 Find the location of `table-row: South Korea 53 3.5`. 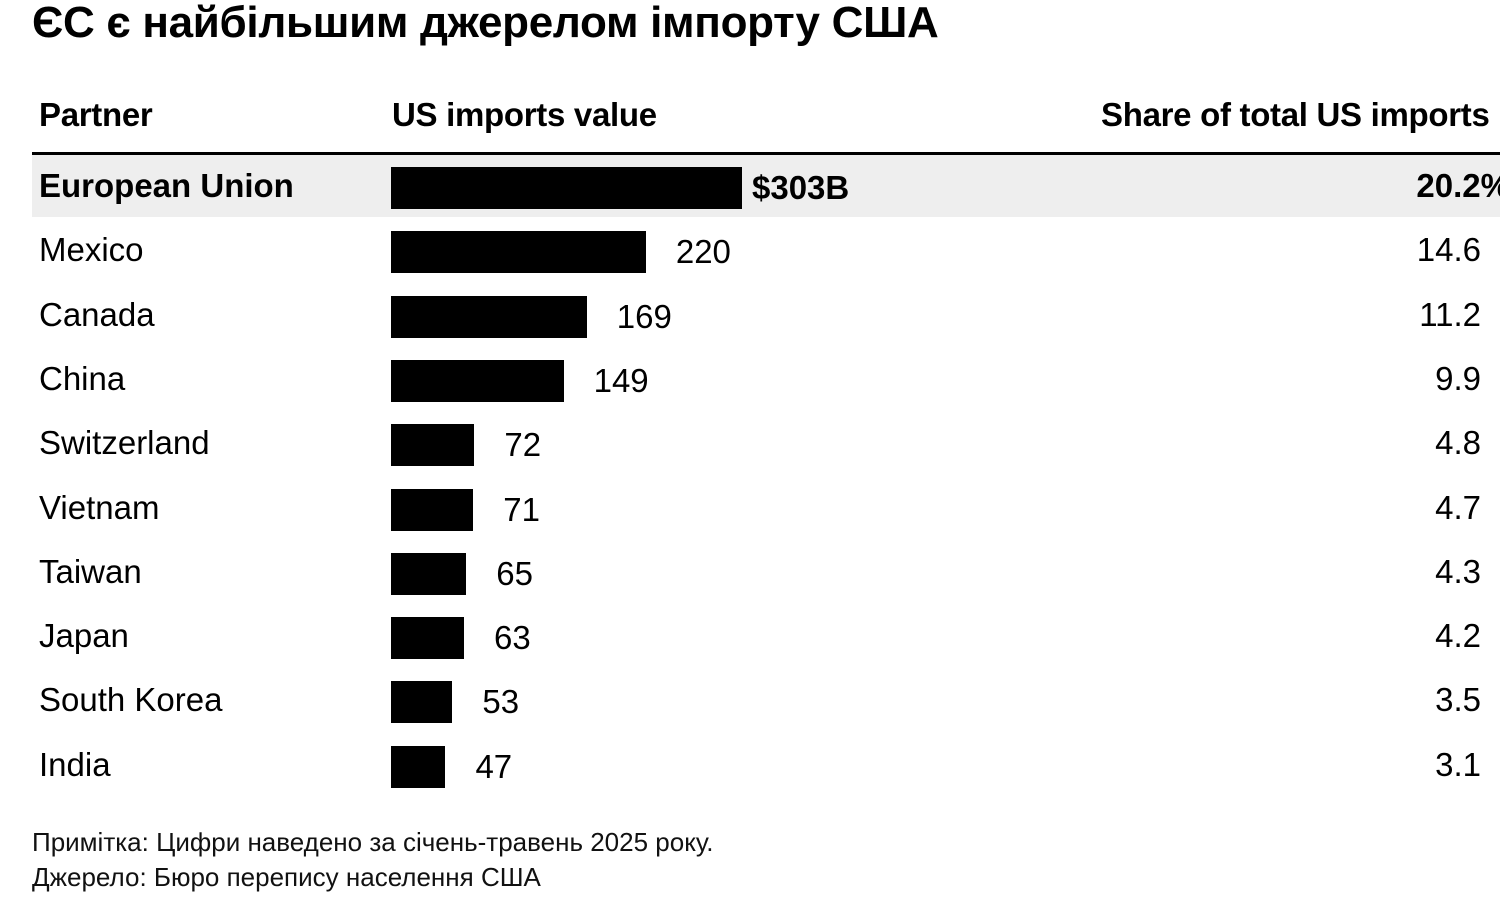

table-row: South Korea 53 3.5 is located at coordinates (766, 700).